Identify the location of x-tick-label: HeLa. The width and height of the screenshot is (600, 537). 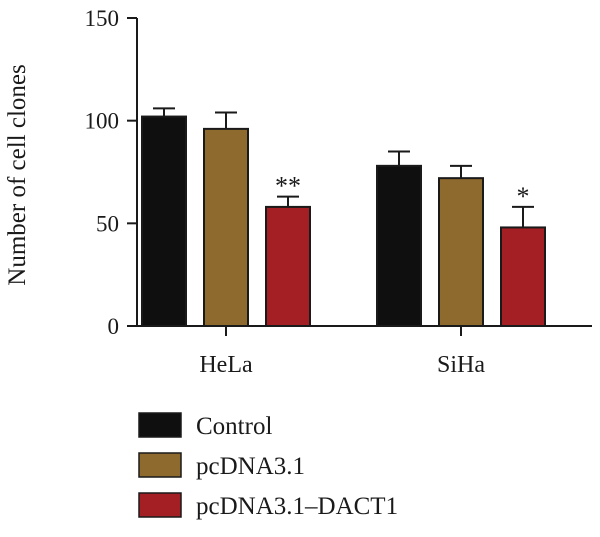
(226, 365).